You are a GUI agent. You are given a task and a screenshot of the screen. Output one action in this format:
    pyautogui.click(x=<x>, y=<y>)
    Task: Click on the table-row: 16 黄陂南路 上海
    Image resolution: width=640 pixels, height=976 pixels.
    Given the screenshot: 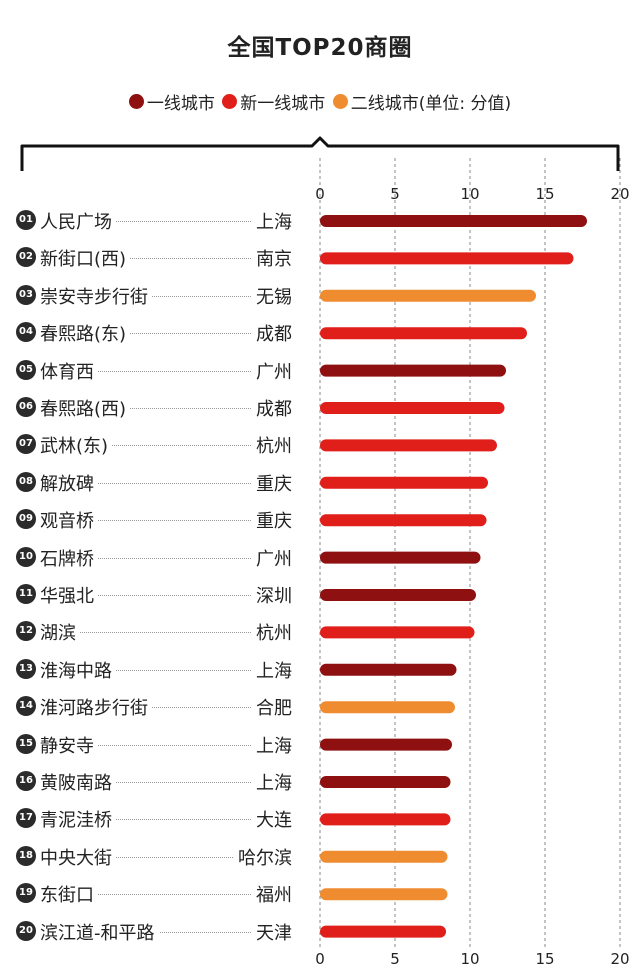 What is the action you would take?
    pyautogui.click(x=155, y=782)
    